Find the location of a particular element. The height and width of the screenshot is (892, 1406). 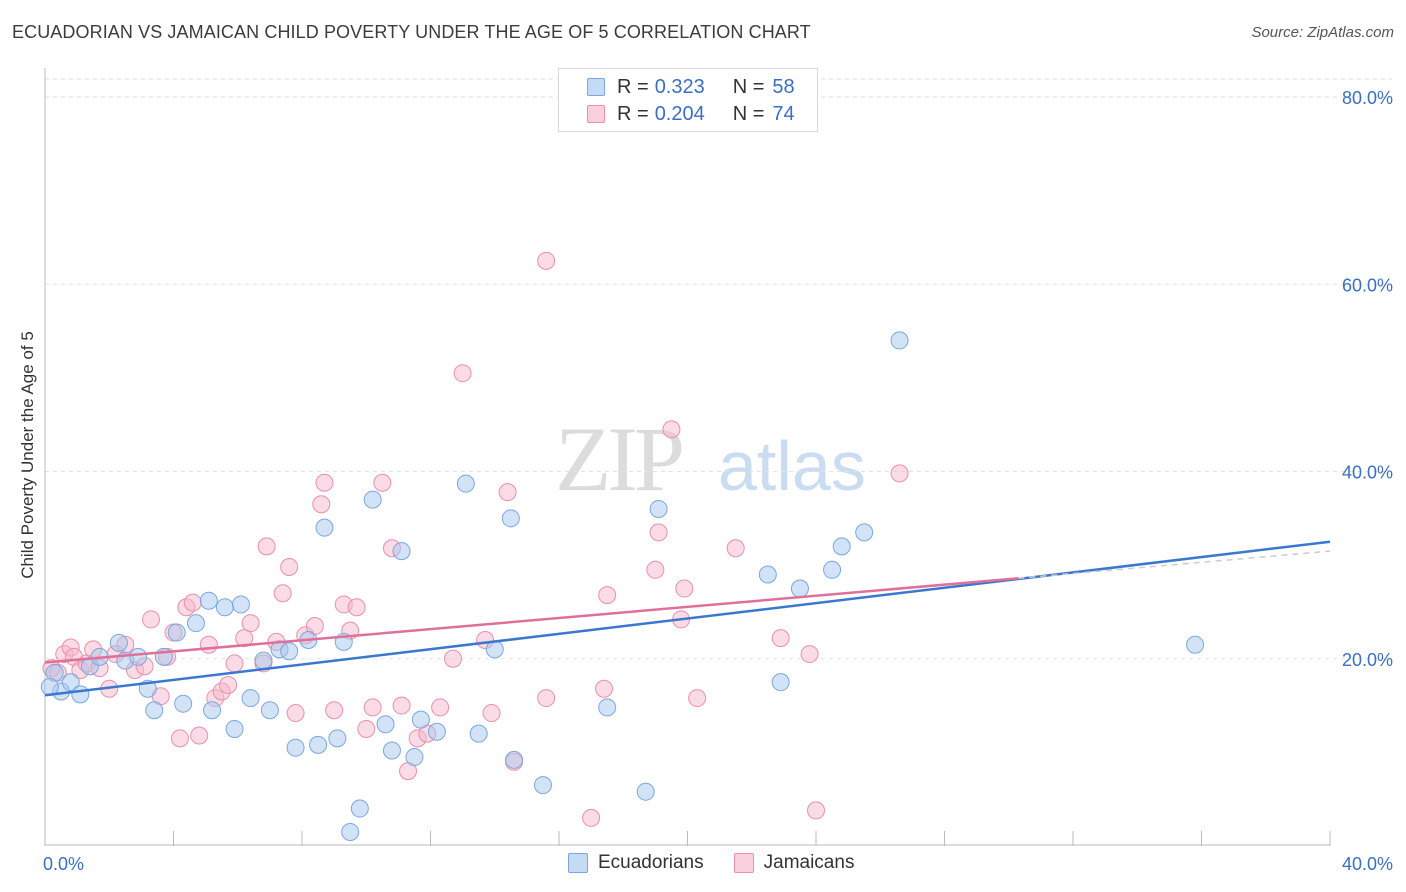

y-tick-label: 20.0% is located at coordinates (1367, 660).